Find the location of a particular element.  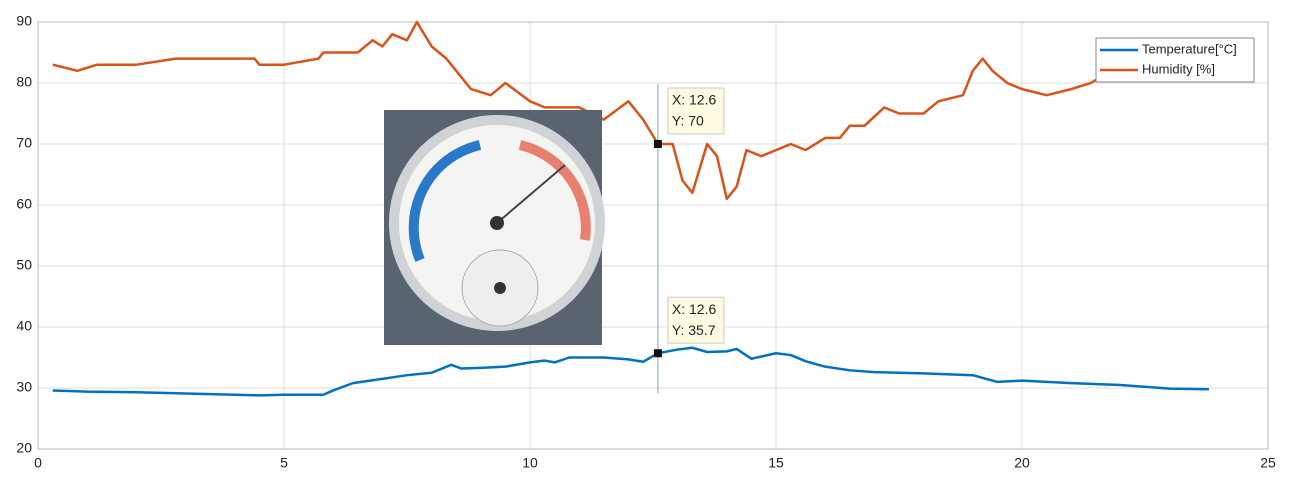

x-tick-label: 0 is located at coordinates (38, 463).